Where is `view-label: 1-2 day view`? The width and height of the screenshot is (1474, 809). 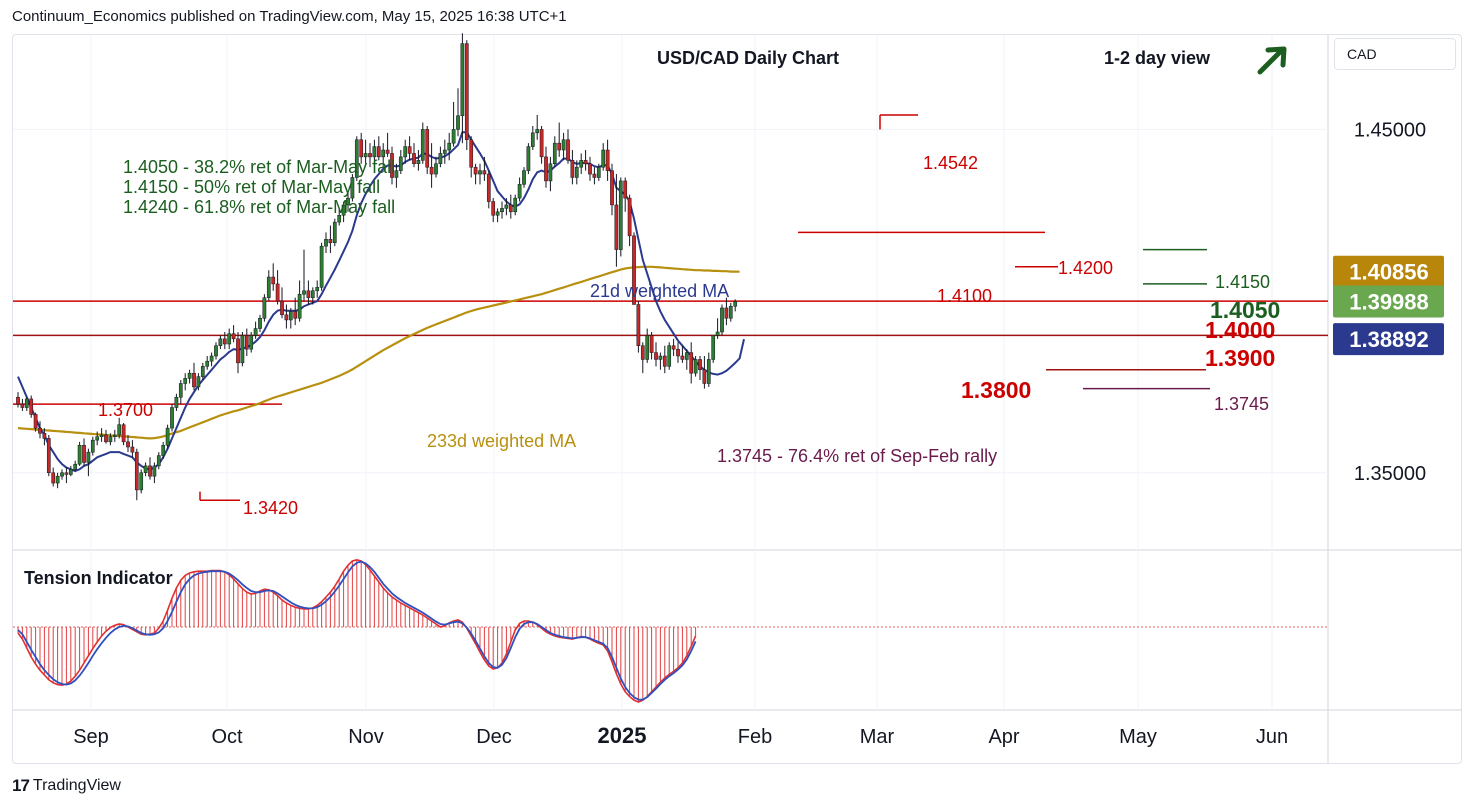 view-label: 1-2 day view is located at coordinates (1157, 58).